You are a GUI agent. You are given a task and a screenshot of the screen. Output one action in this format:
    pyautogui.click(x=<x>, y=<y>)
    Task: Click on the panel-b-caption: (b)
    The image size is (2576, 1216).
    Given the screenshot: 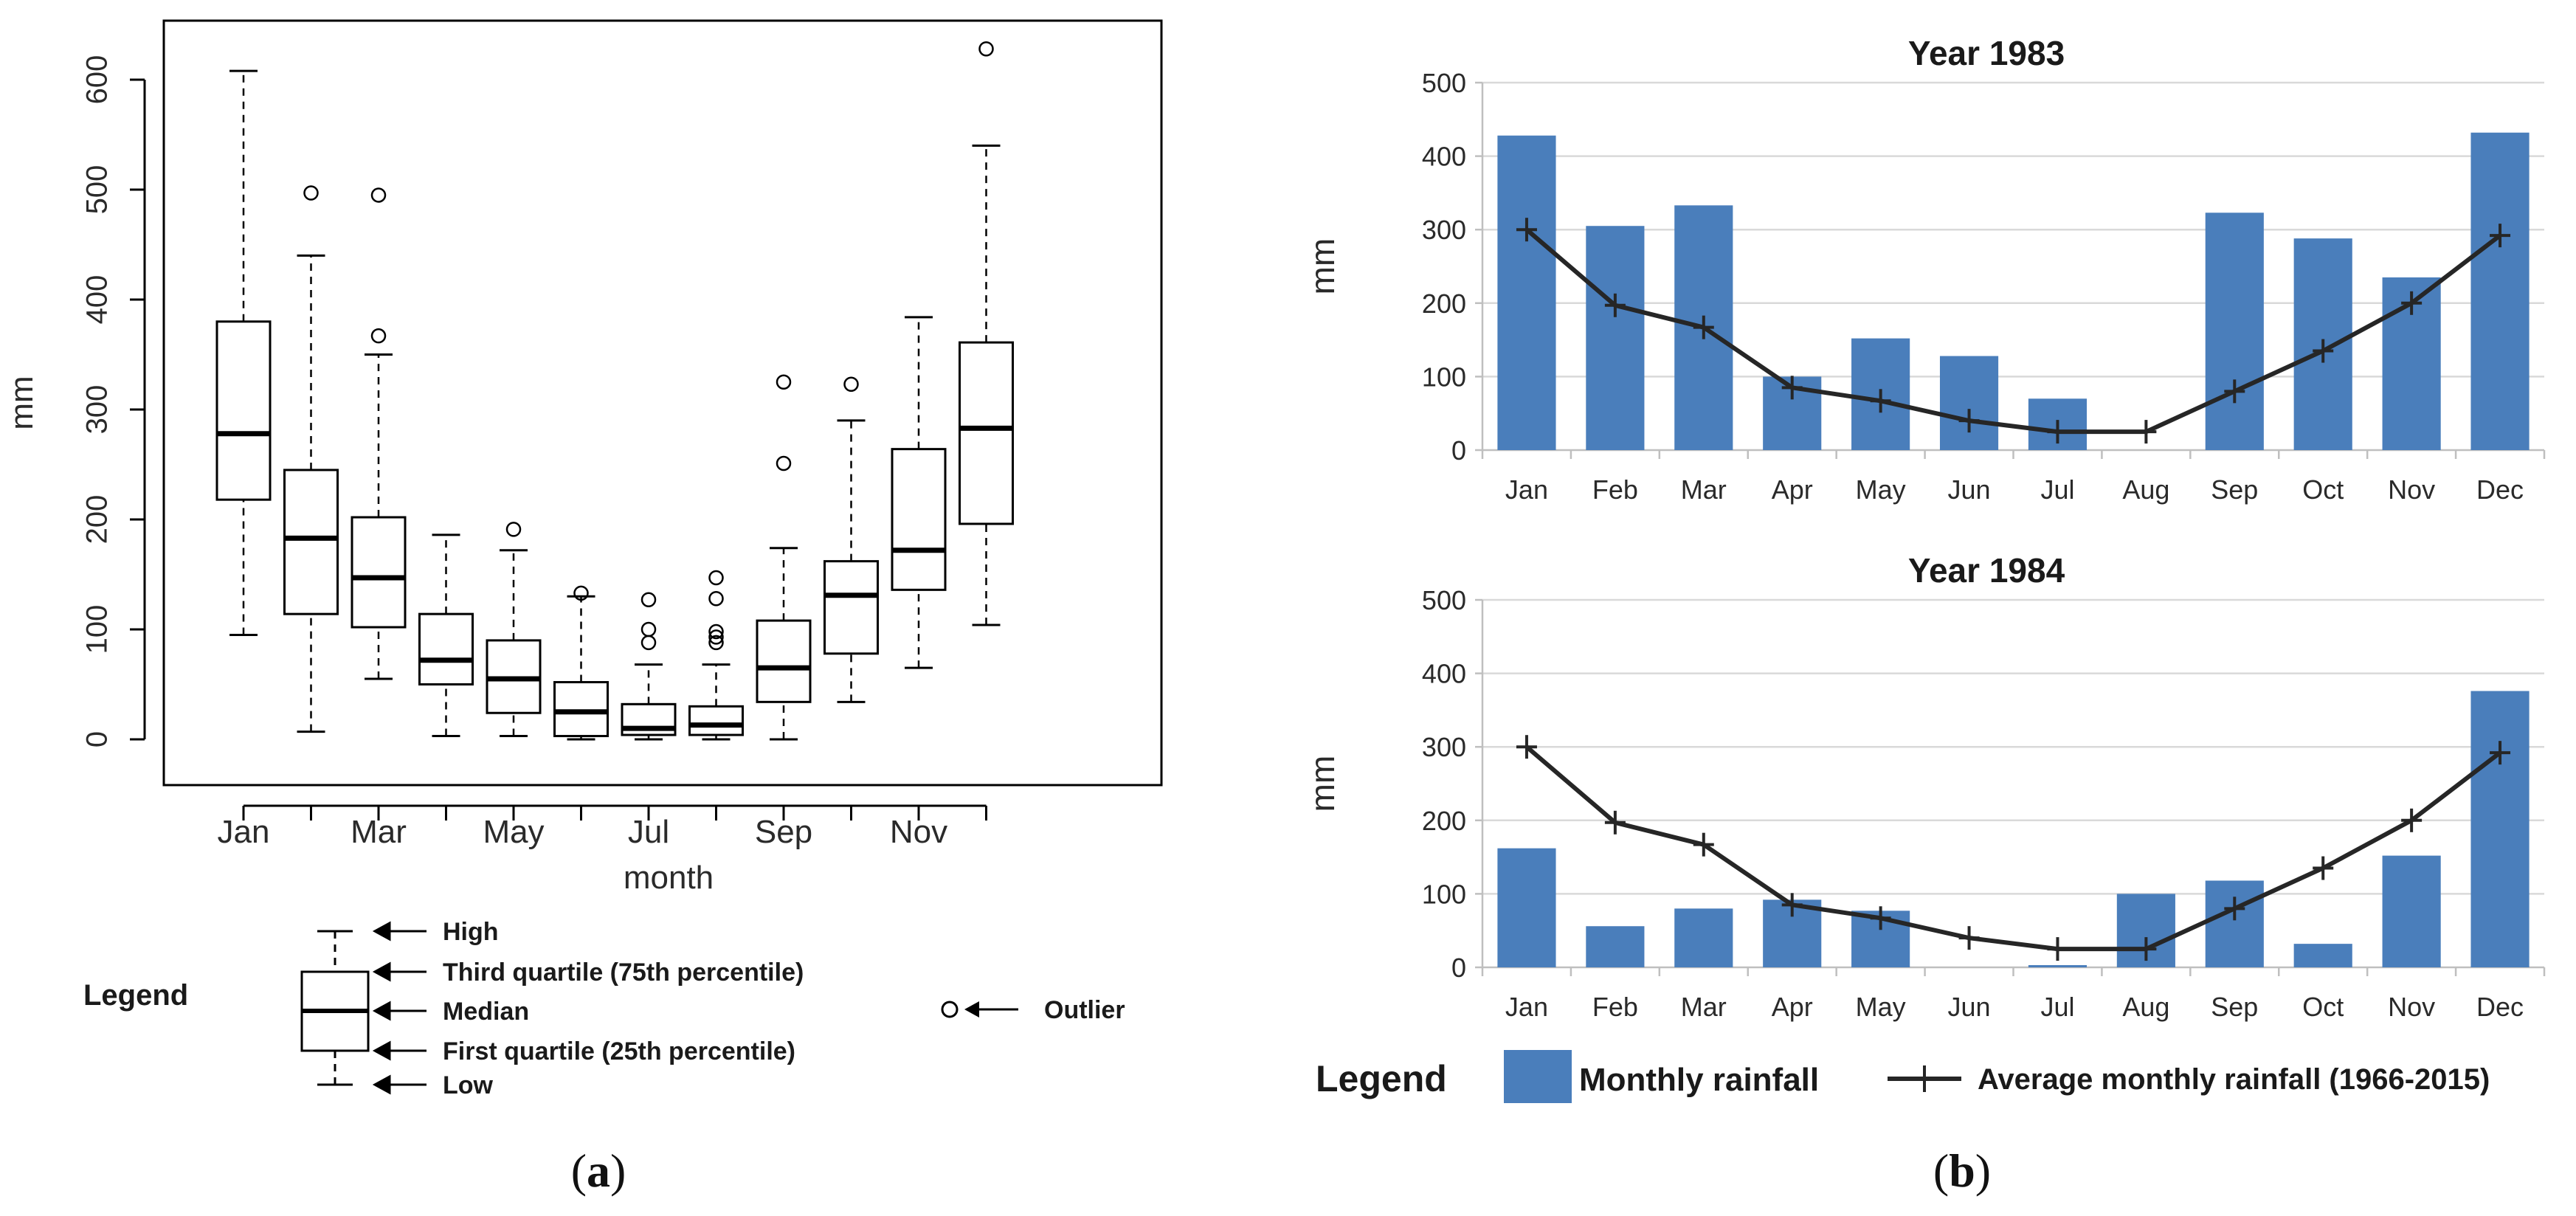 What is the action you would take?
    pyautogui.click(x=1962, y=1170)
    